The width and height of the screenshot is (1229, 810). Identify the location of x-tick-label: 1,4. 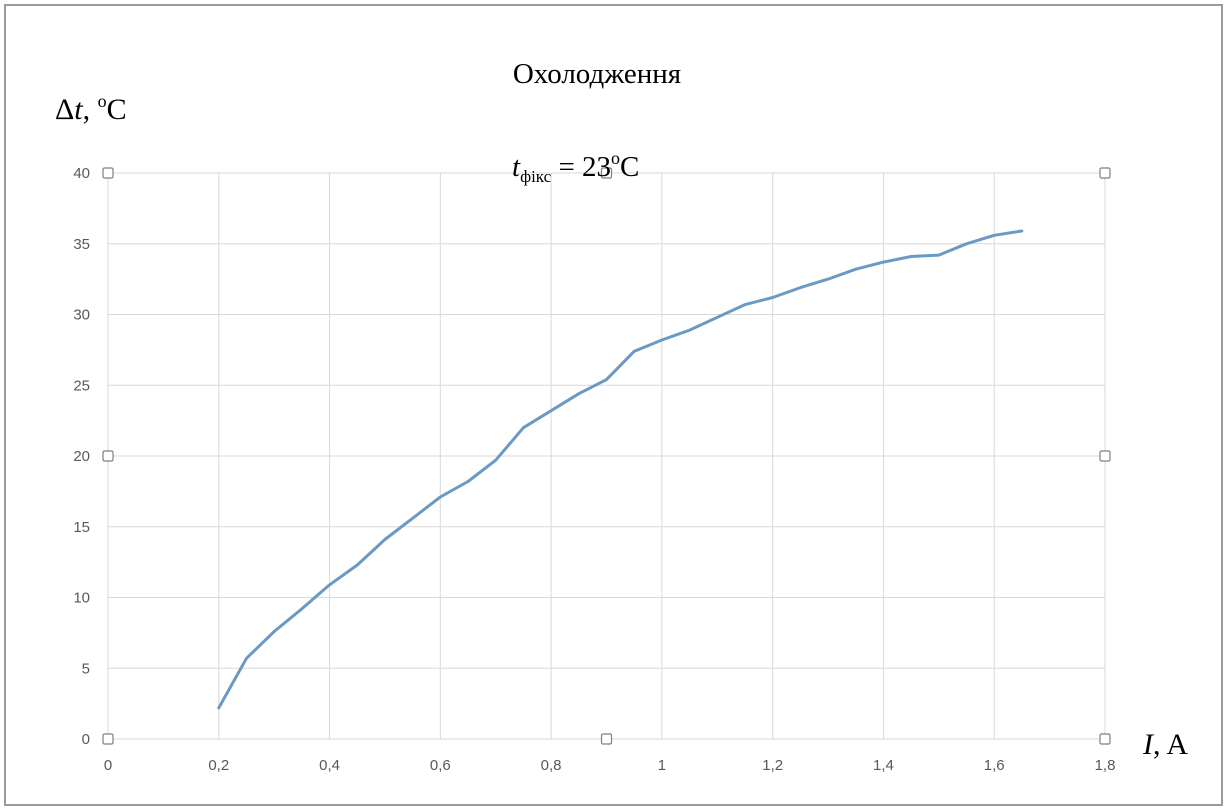
(883, 765).